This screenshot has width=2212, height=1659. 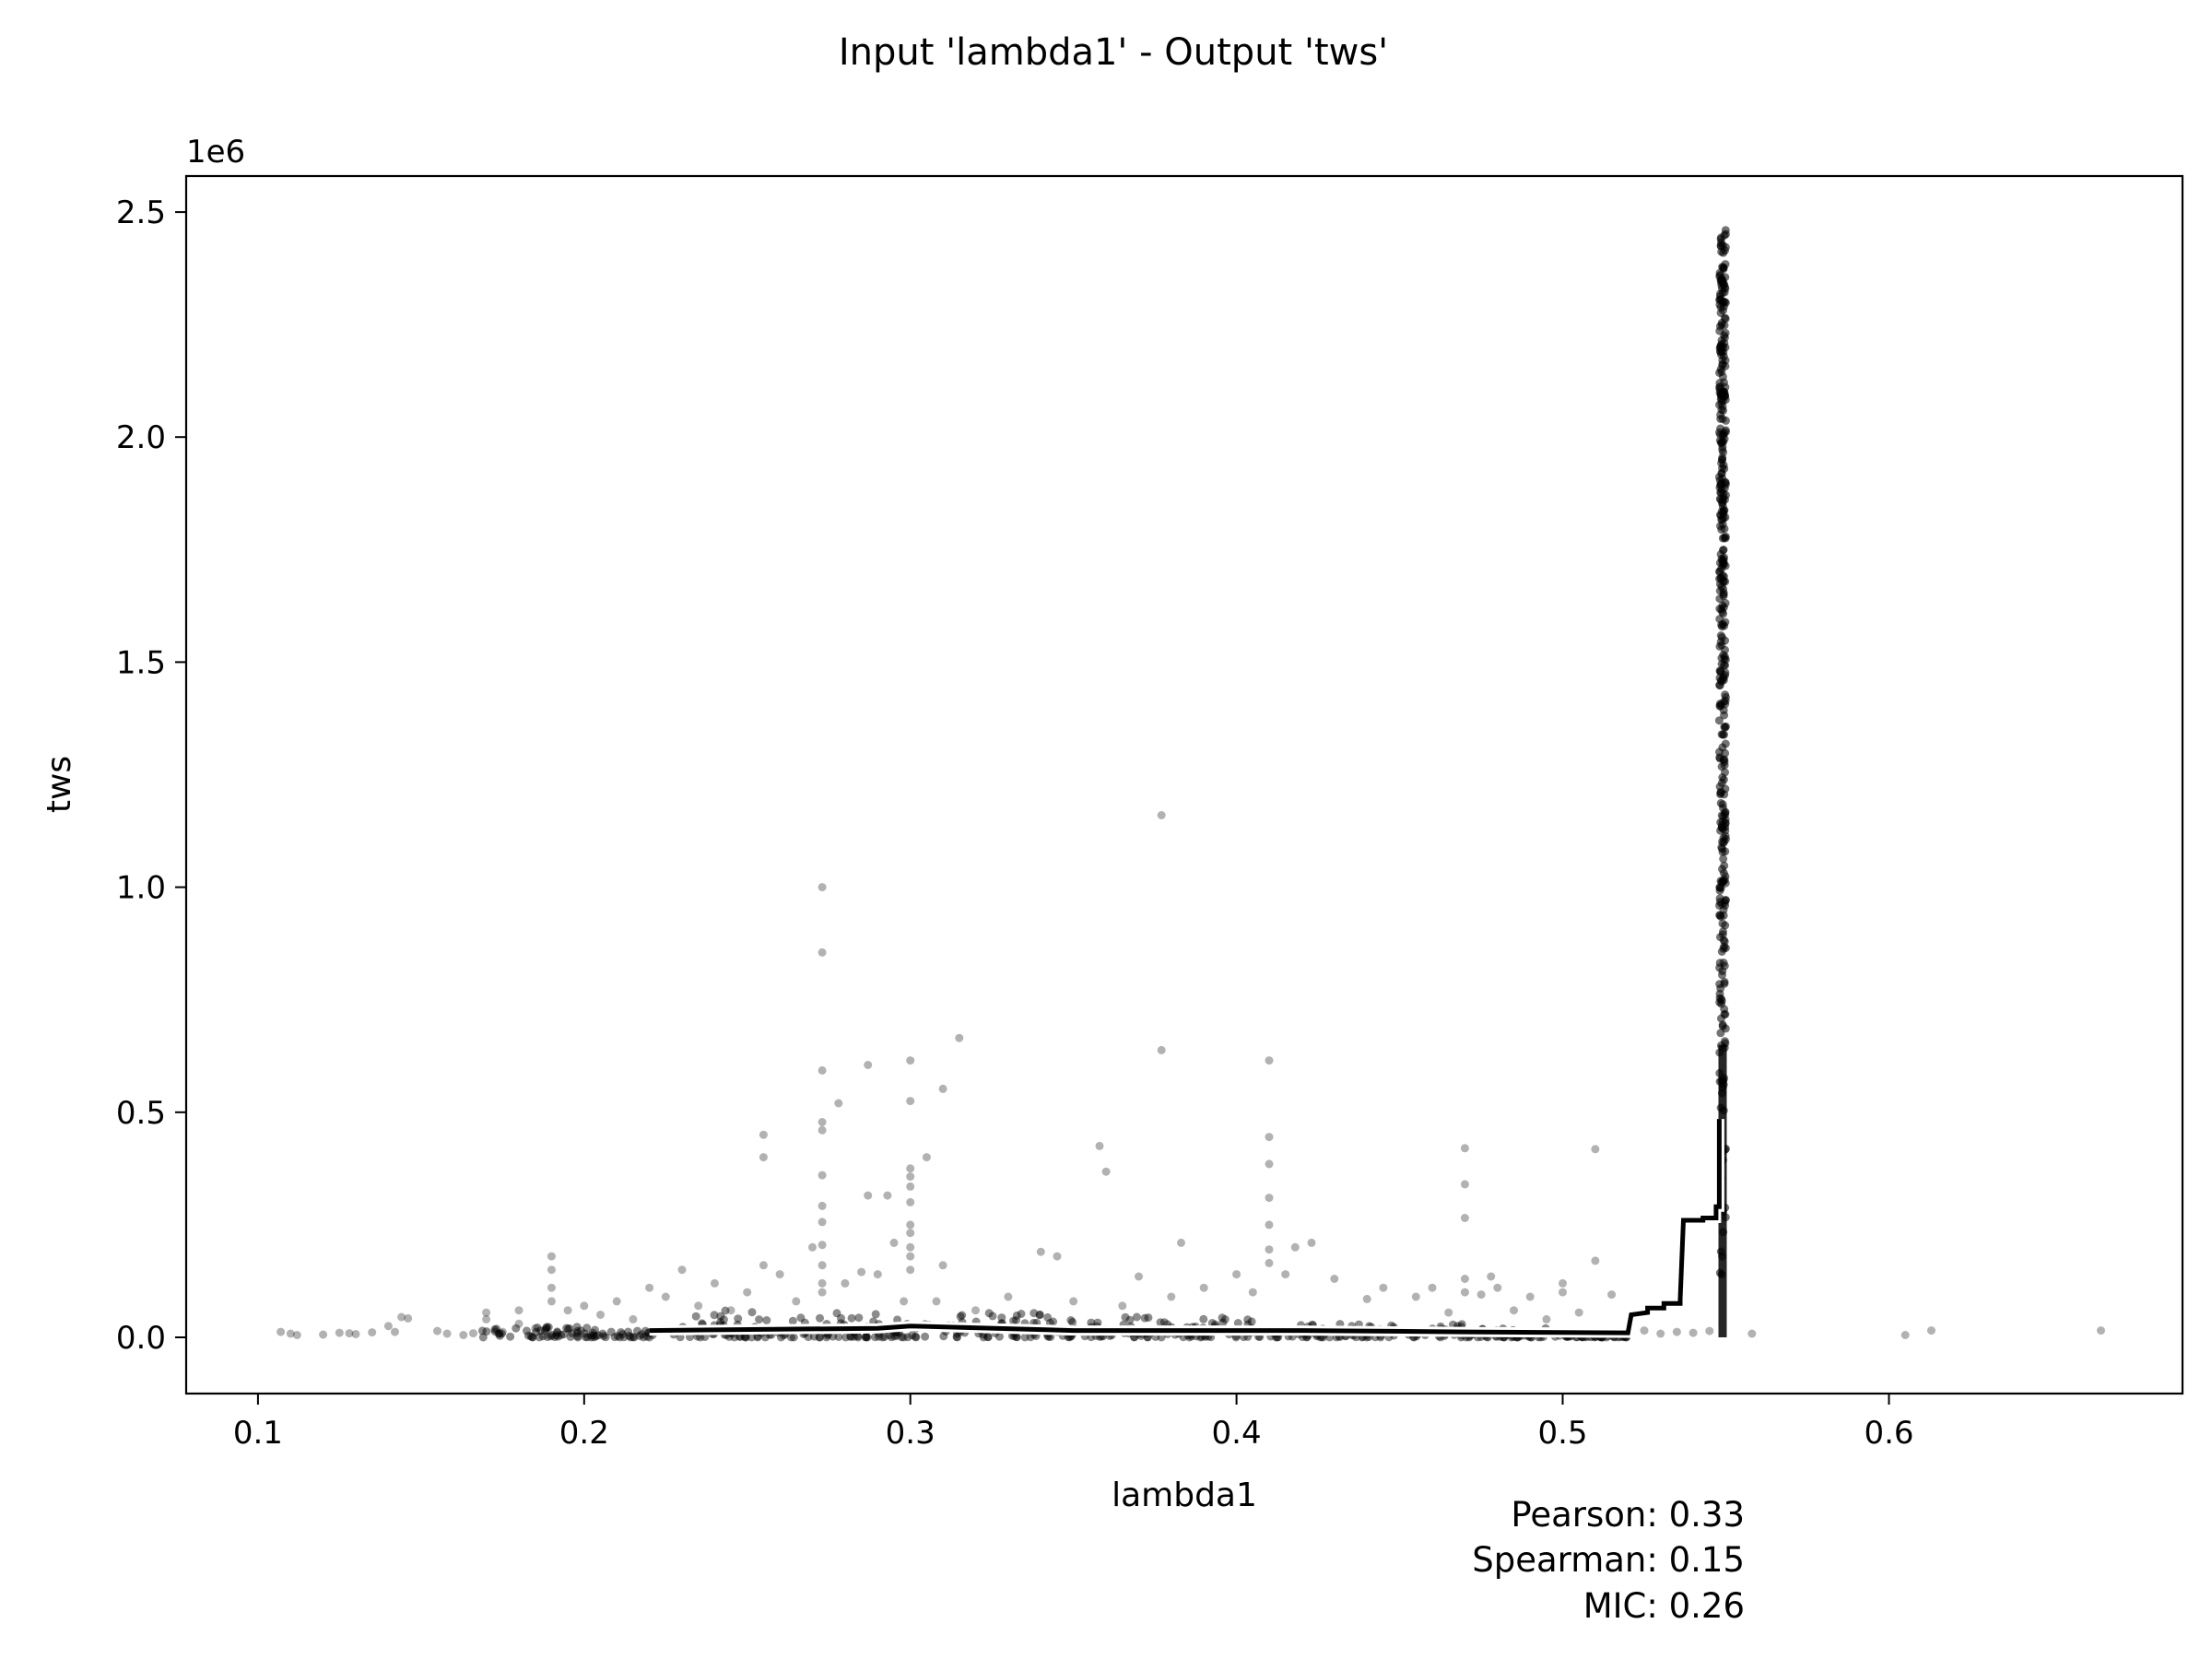 I want to click on y-offset-label: 1e6, so click(x=215, y=152).